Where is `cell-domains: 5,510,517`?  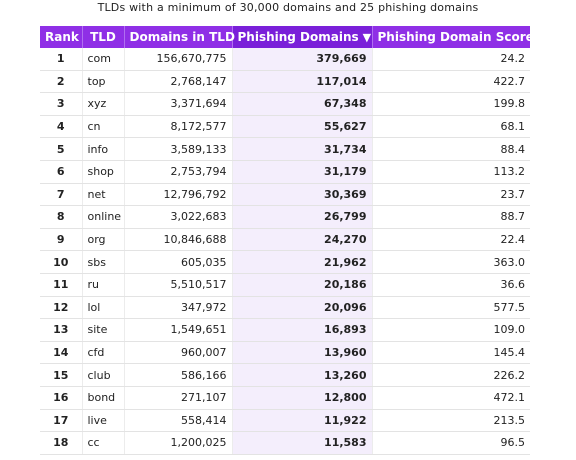 cell-domains: 5,510,517 is located at coordinates (178, 285).